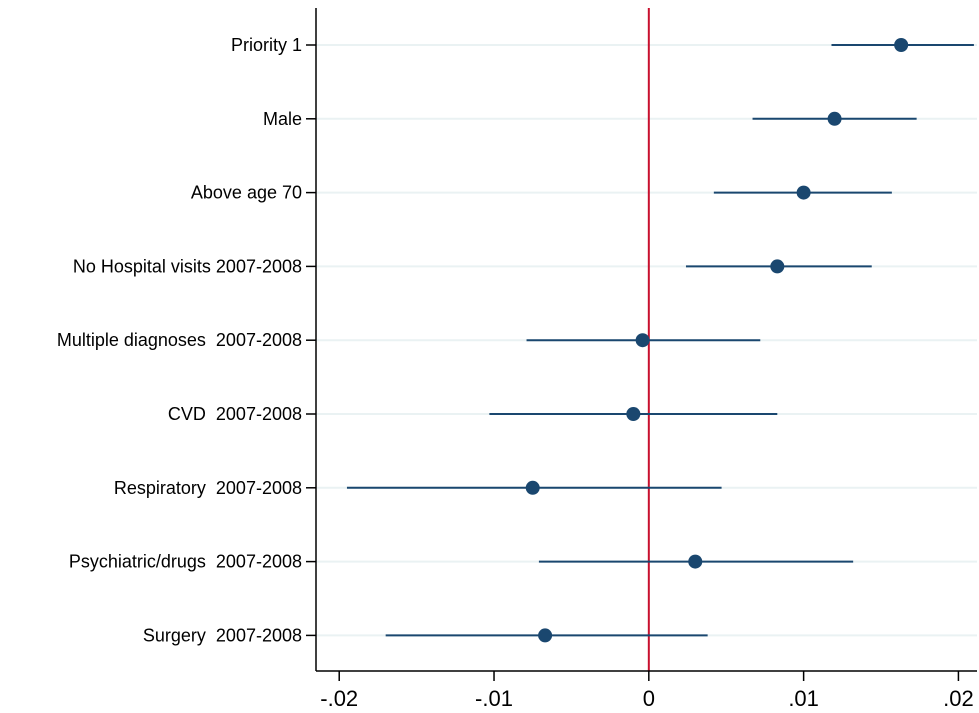 Image resolution: width=979 pixels, height=713 pixels. I want to click on y-tick-label: Above age 70, so click(246, 193).